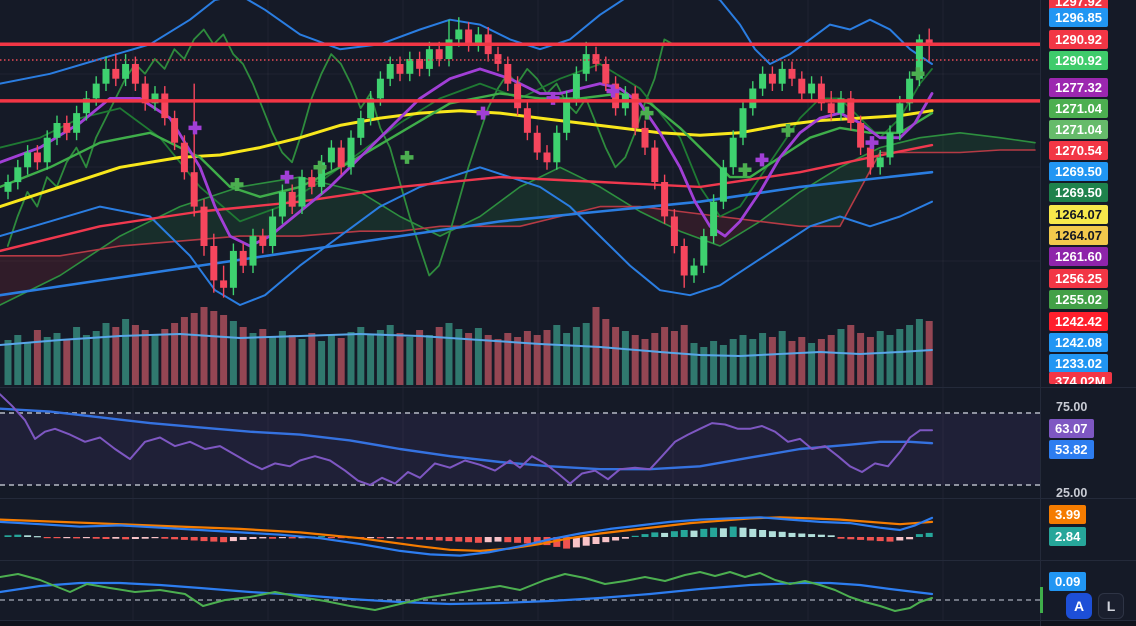  I want to click on log-scale-button: L, so click(1111, 606).